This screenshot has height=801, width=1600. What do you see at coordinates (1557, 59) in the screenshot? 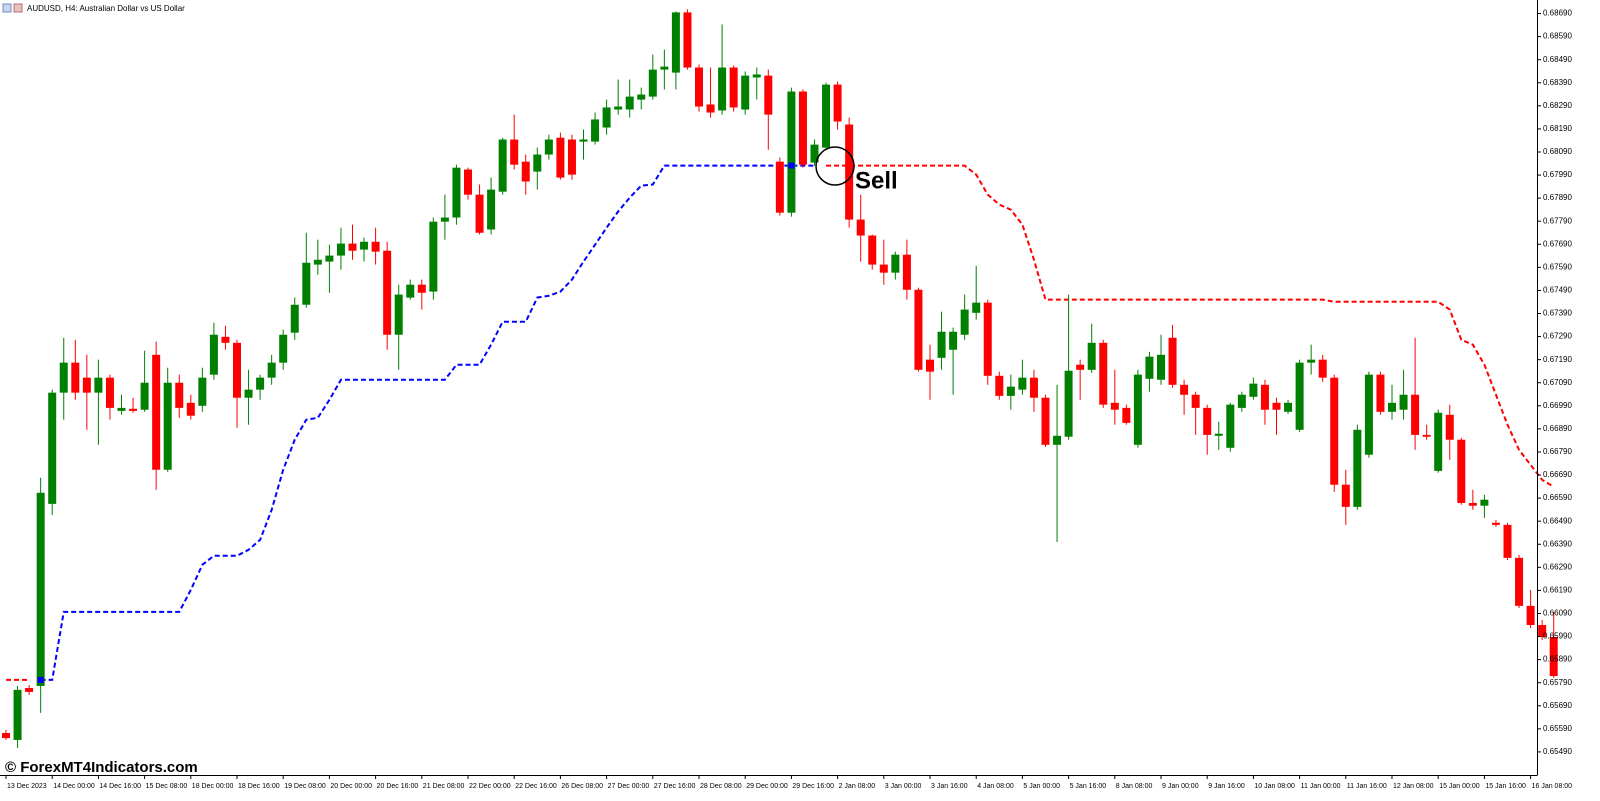
I see `y-tick-label: 0.68490` at bounding box center [1557, 59].